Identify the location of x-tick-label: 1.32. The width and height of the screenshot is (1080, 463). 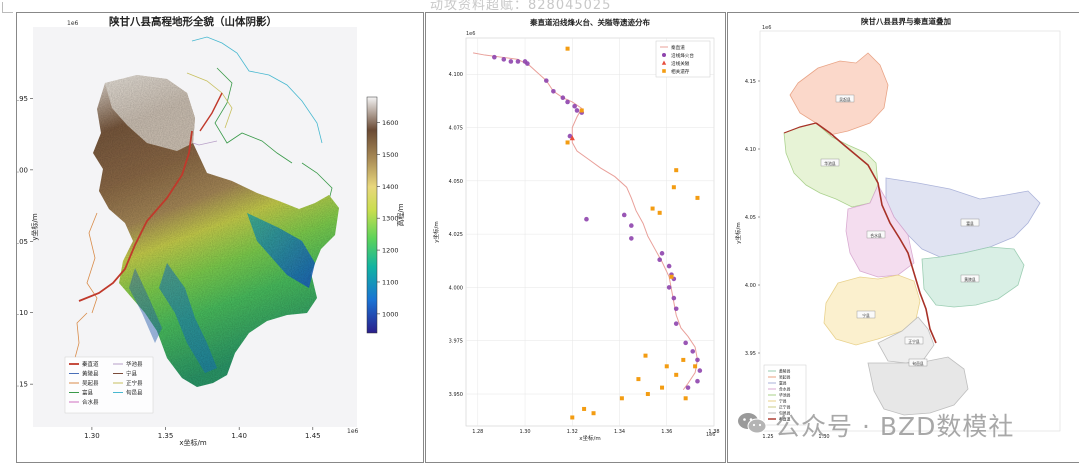
(572, 432).